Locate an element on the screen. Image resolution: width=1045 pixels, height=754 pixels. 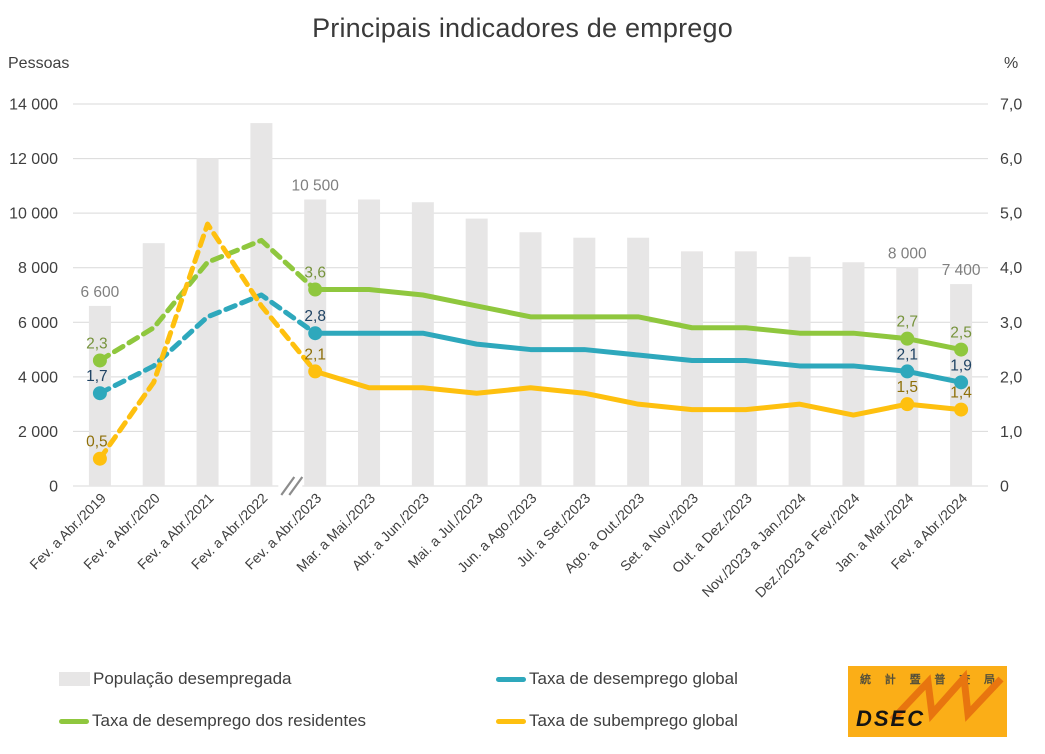
data-point-label: 3,6 is located at coordinates (315, 273).